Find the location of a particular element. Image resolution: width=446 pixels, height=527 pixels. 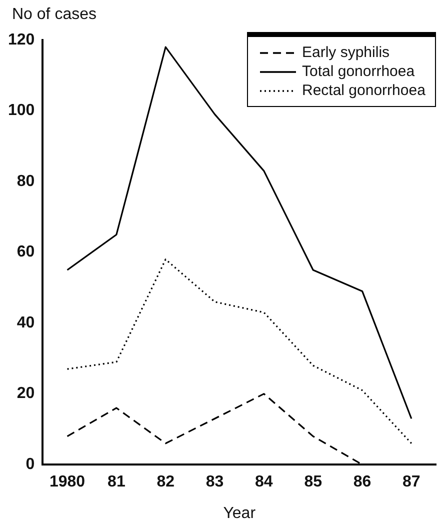

x-axis-title: Year is located at coordinates (239, 513).